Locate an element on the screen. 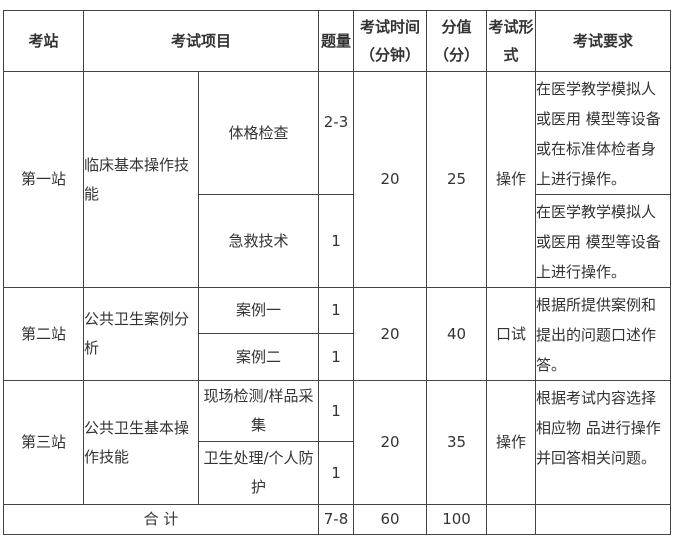 The image size is (675, 536). total-time: 60 is located at coordinates (390, 519).